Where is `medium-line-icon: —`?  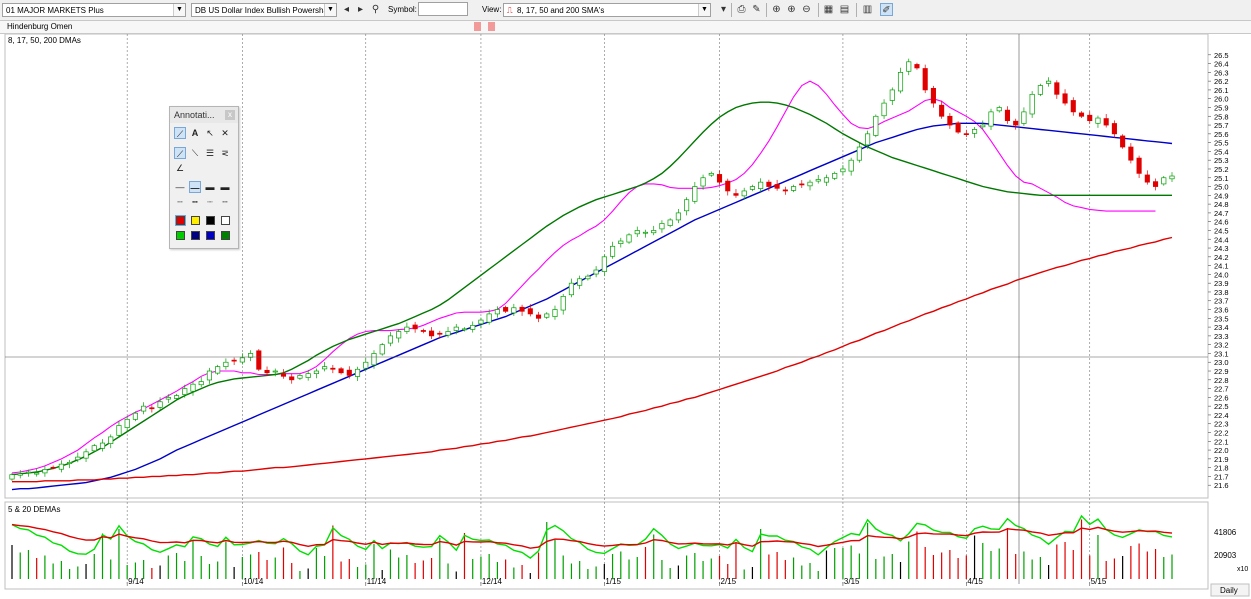 medium-line-icon: — is located at coordinates (195, 187).